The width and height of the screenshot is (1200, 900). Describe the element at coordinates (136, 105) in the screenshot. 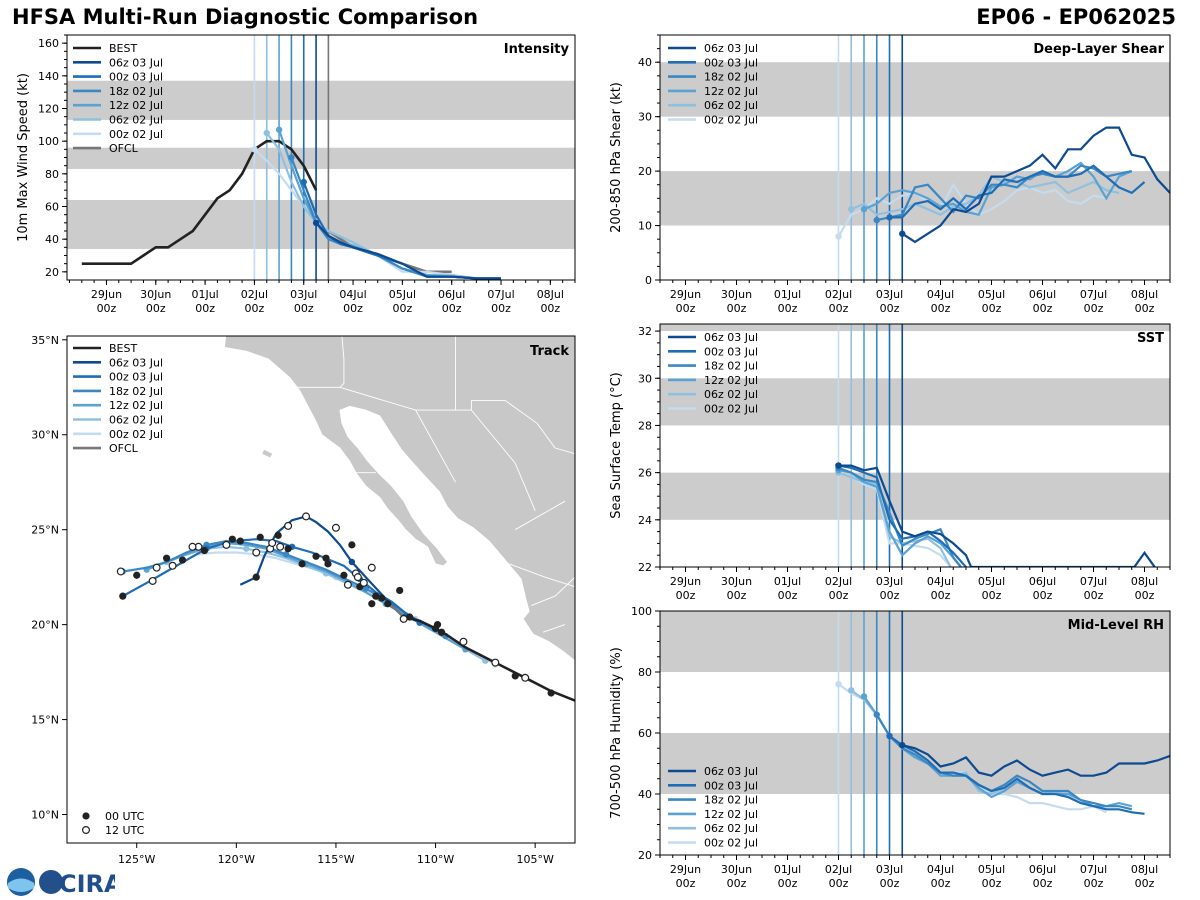

I see `intensity-legend-label: 12z 02 Jul` at that location.